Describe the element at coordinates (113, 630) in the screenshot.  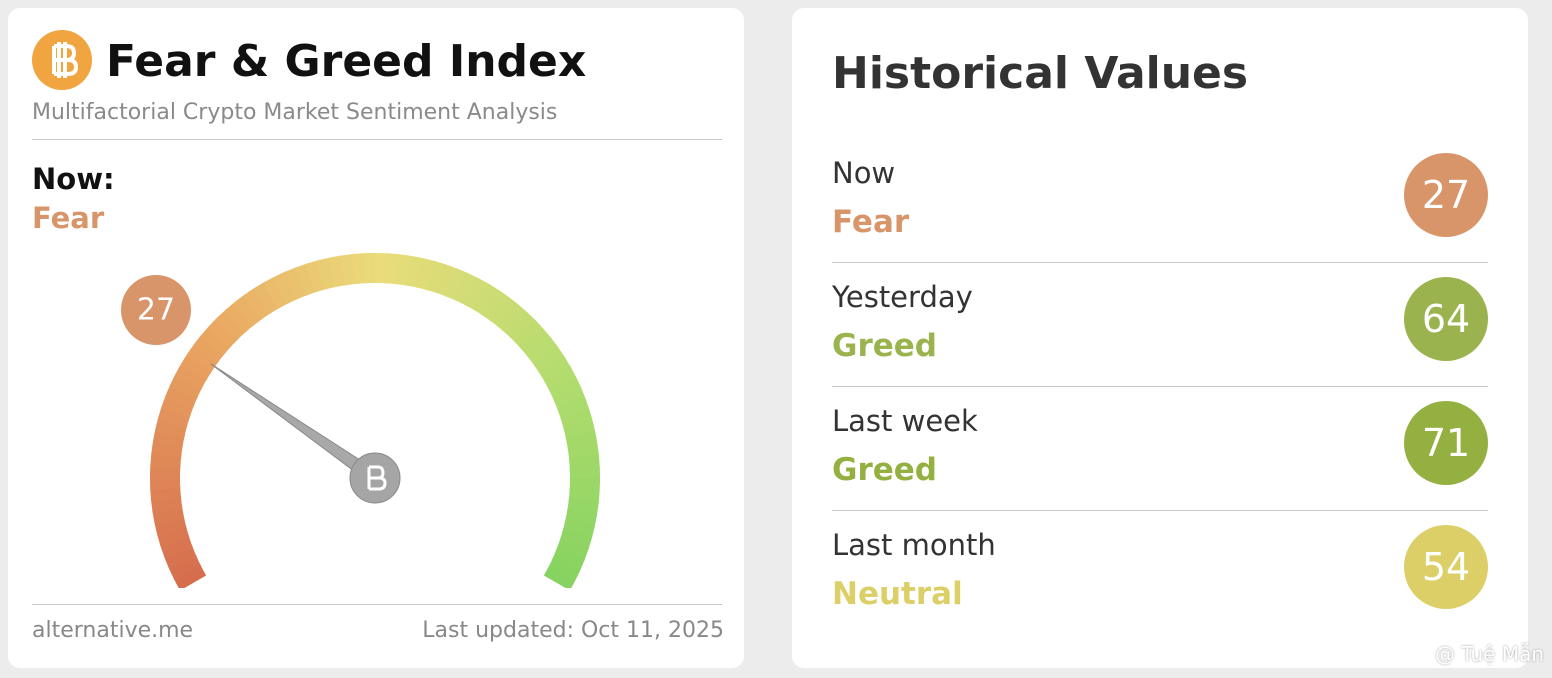
I see `source: alternative.me` at that location.